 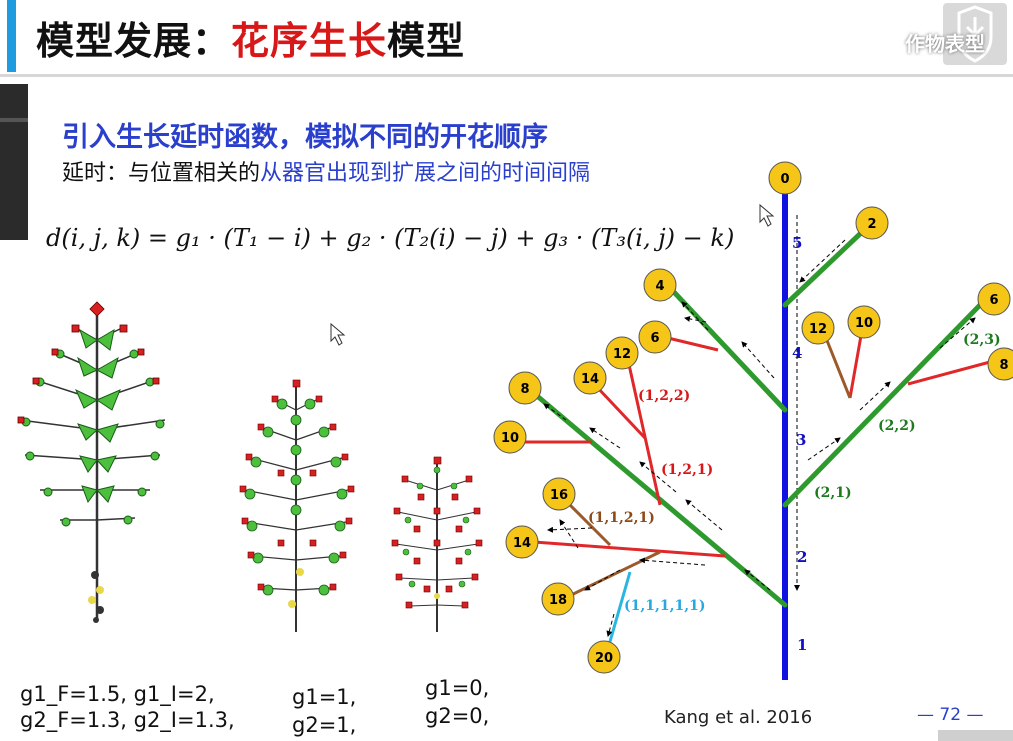 What do you see at coordinates (134, 41) in the screenshot?
I see `title-prefix: 模型发展：` at bounding box center [134, 41].